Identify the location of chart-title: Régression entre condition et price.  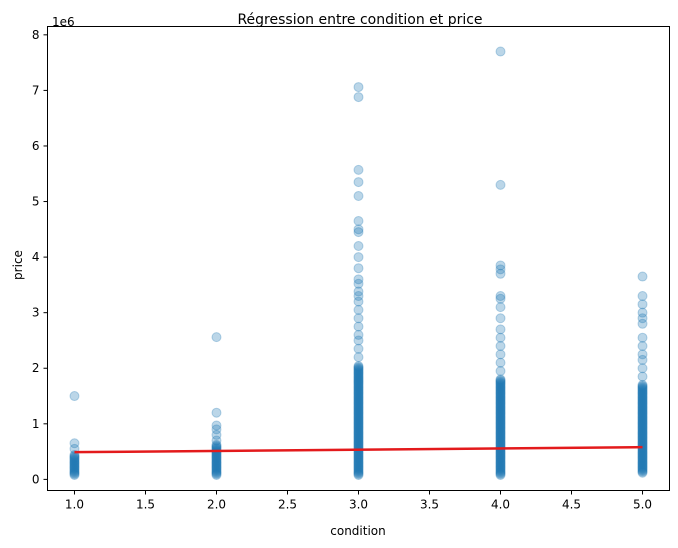
(359, 20).